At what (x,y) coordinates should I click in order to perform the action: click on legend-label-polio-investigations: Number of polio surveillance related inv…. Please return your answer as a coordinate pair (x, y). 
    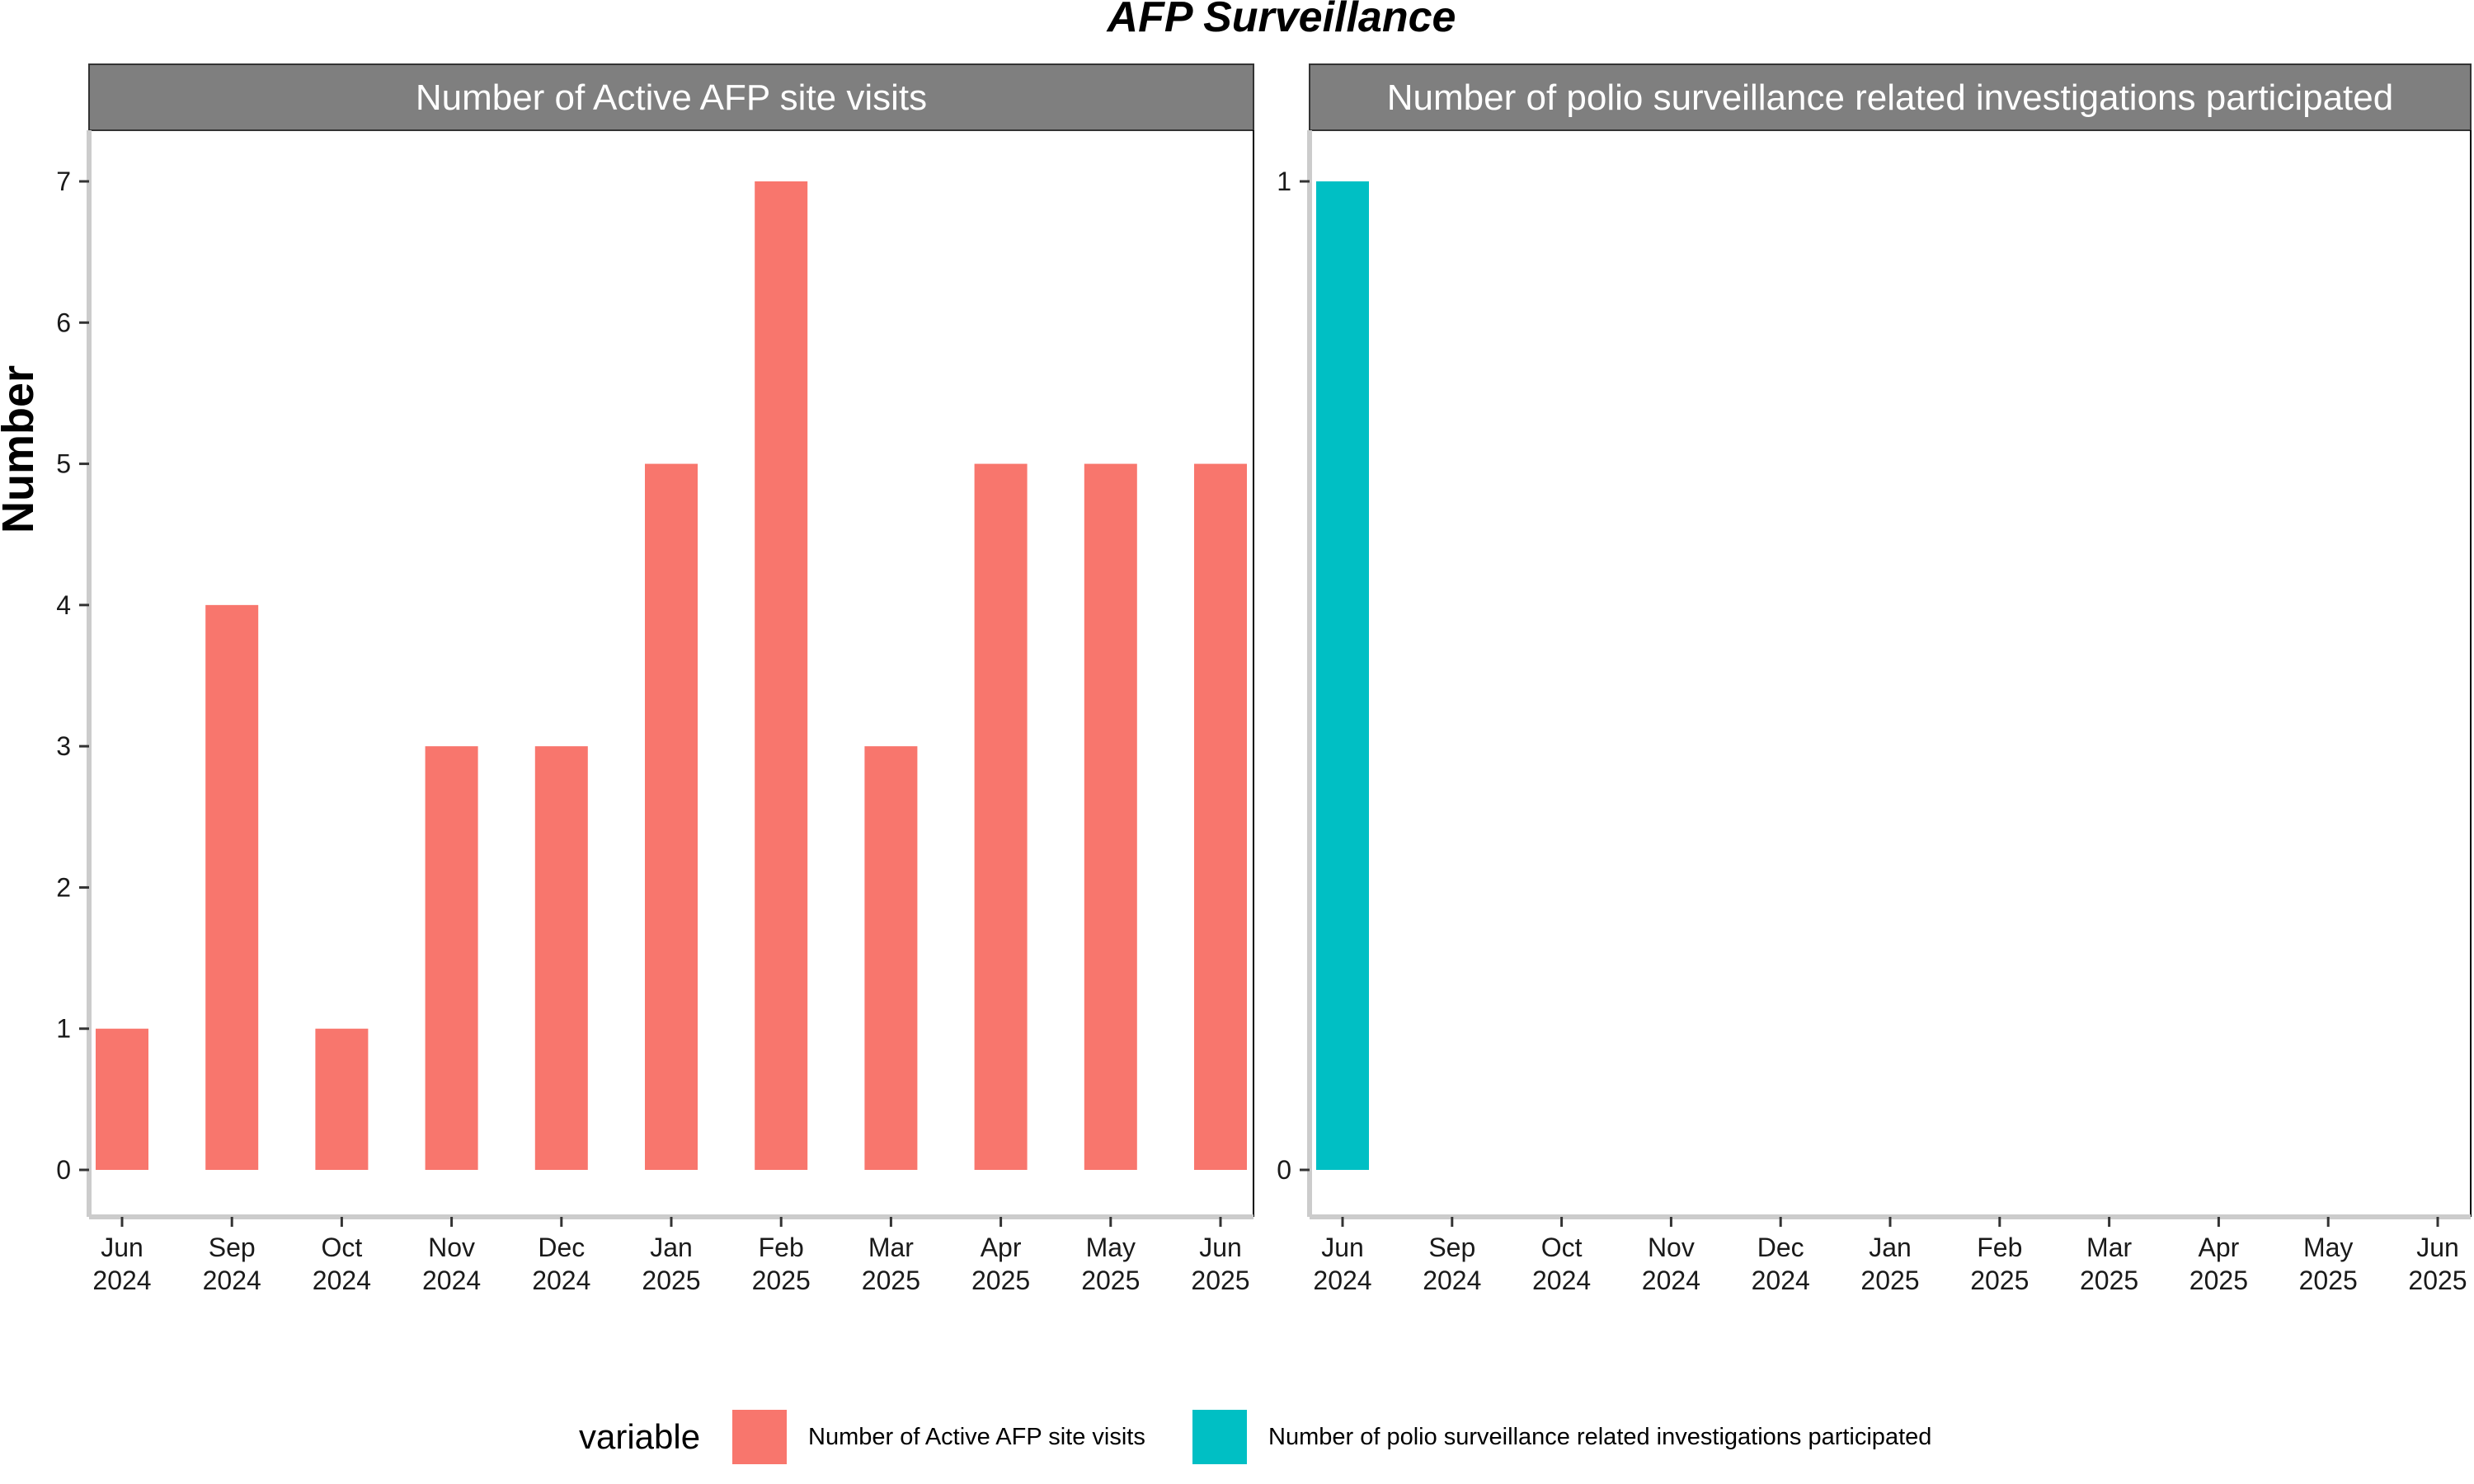
    Looking at the image, I should click on (1599, 1437).